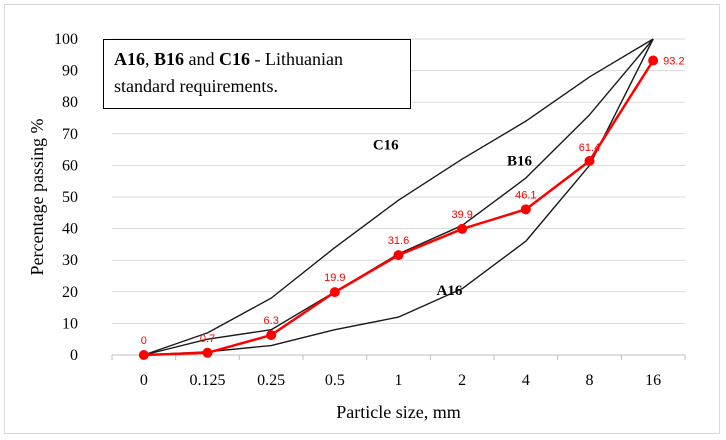 The height and width of the screenshot is (440, 726). Describe the element at coordinates (399, 380) in the screenshot. I see `x-tick-label: 1` at that location.